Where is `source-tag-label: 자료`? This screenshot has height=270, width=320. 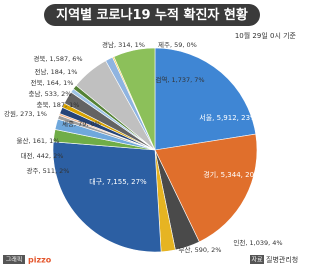
source-tag-label: 자료 is located at coordinates (257, 260).